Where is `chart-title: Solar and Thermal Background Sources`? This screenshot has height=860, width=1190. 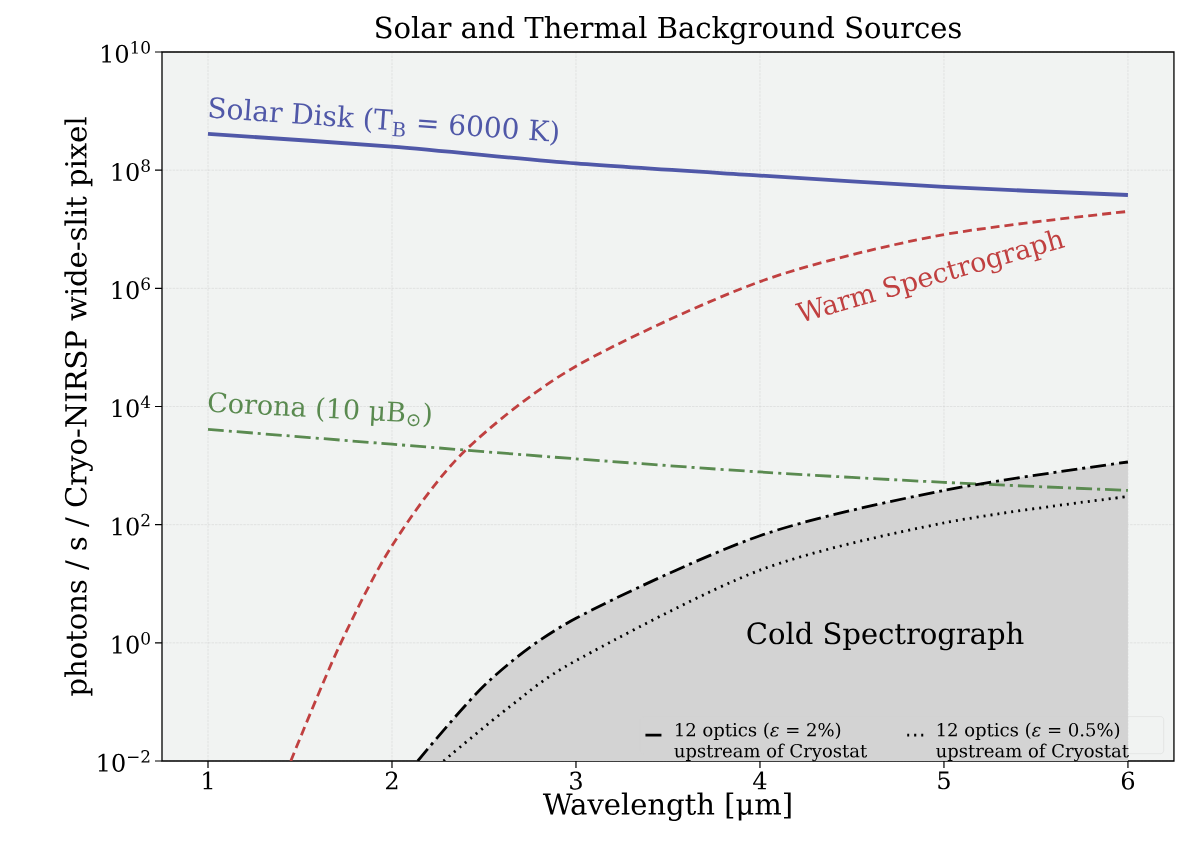 chart-title: Solar and Thermal Background Sources is located at coordinates (668, 30).